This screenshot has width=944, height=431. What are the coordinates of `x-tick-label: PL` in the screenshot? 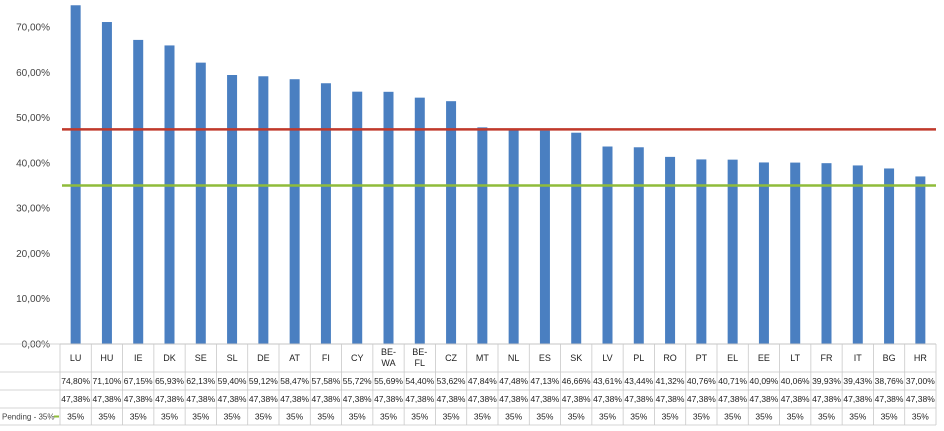 It's located at (638, 358).